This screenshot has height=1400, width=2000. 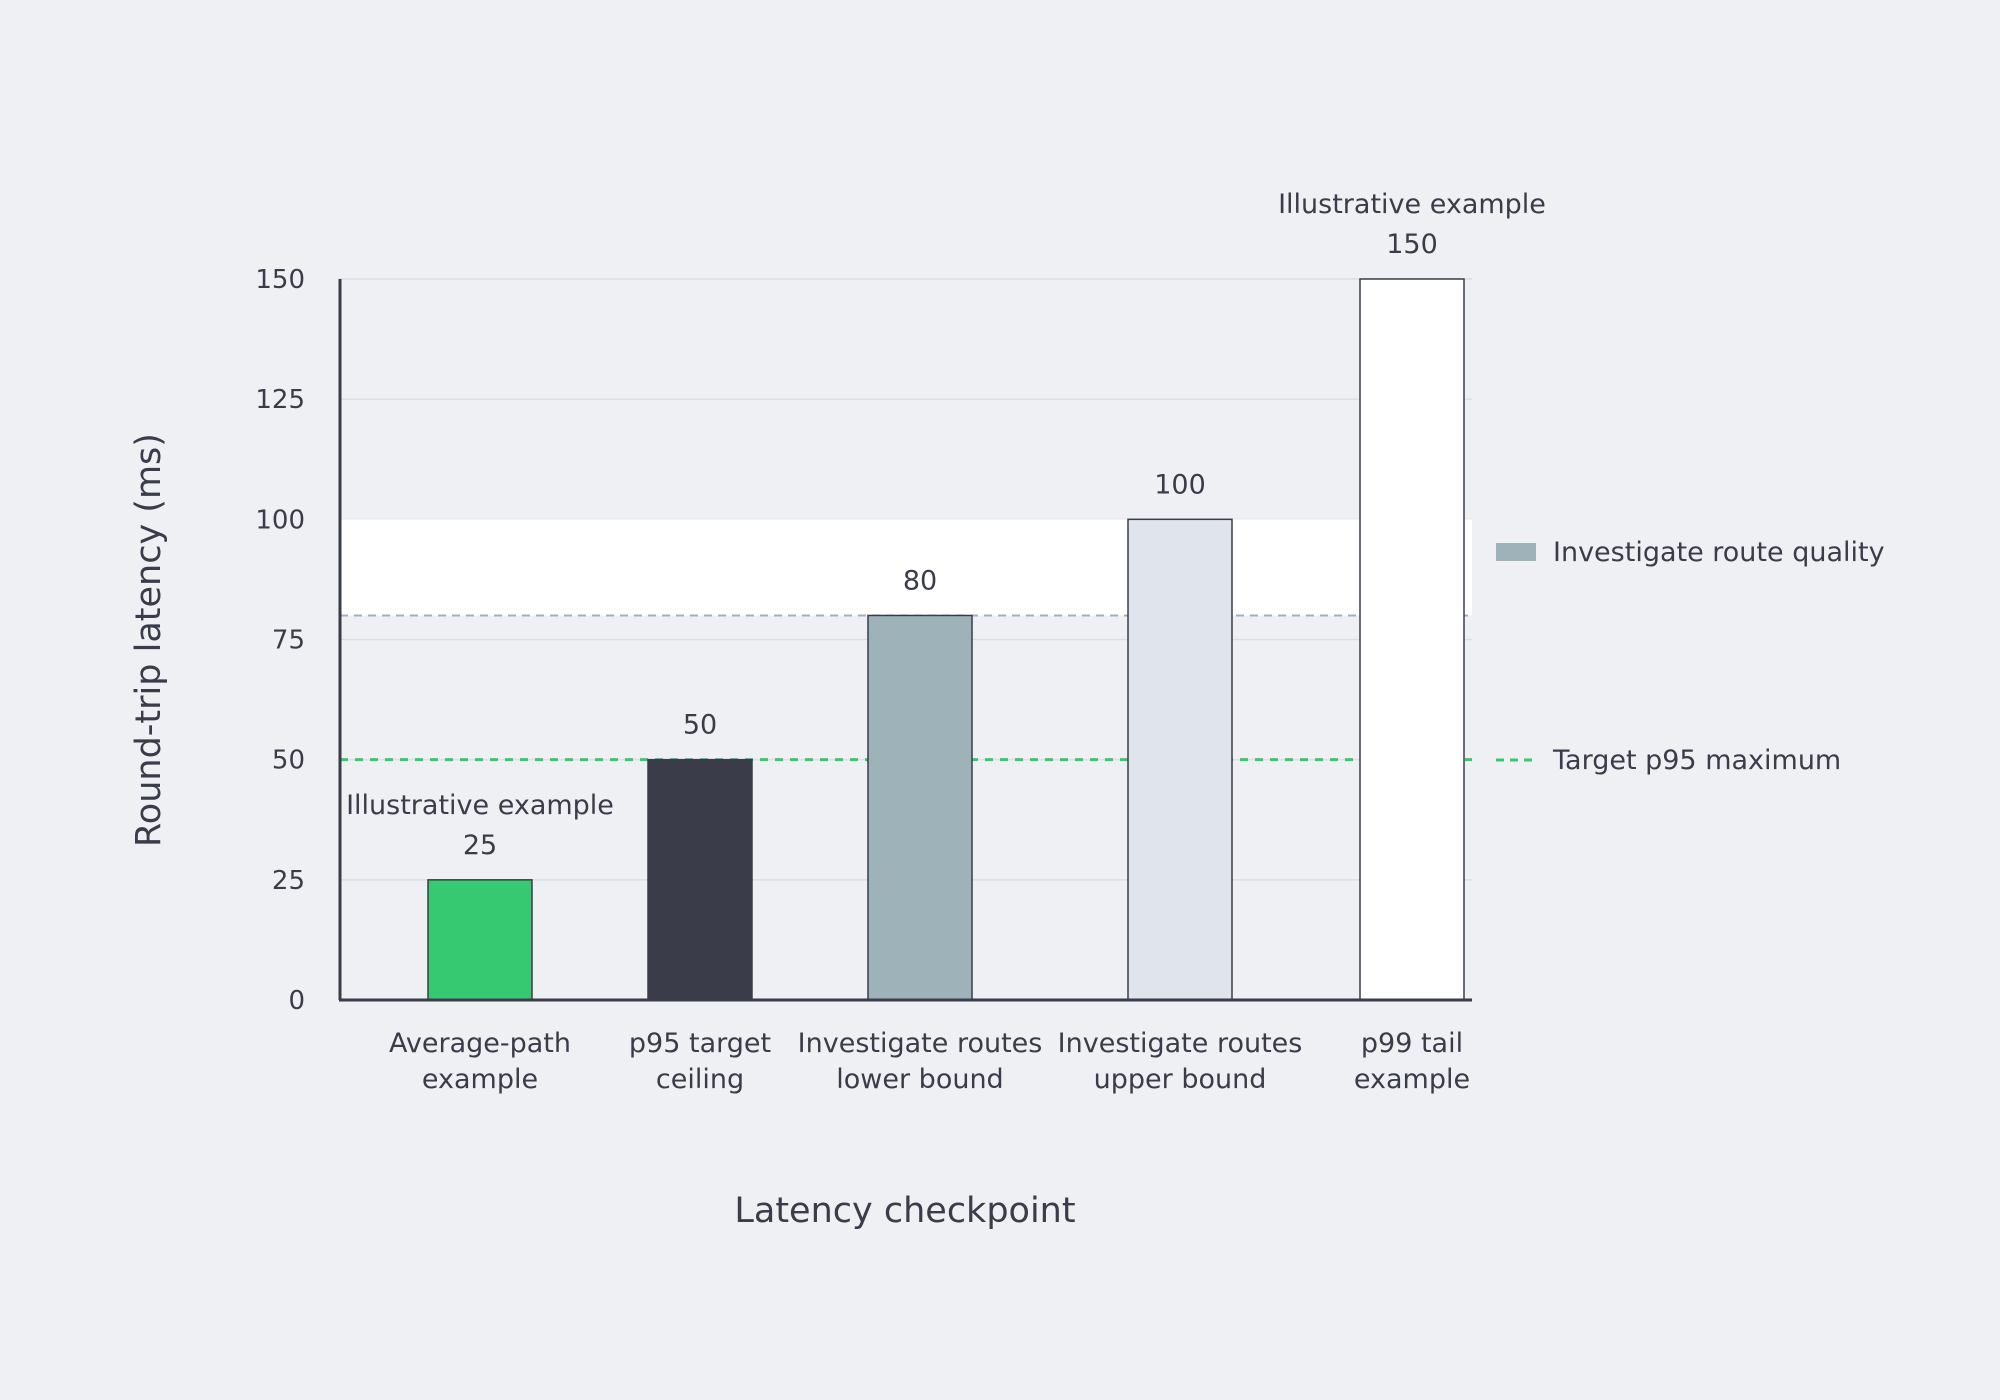 I want to click on value-label: 80, so click(x=920, y=580).